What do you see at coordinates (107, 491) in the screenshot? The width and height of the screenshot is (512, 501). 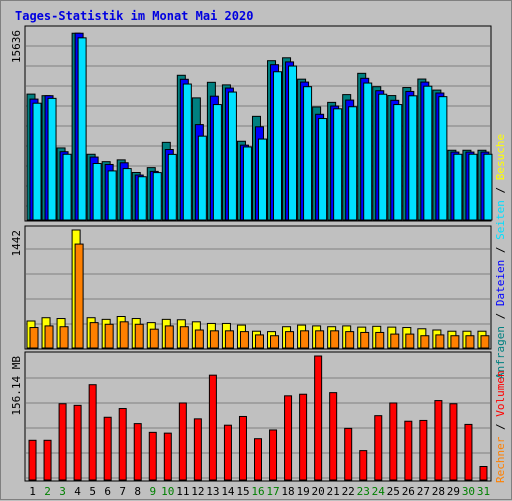 I see `x-tick-label-6: 6` at bounding box center [107, 491].